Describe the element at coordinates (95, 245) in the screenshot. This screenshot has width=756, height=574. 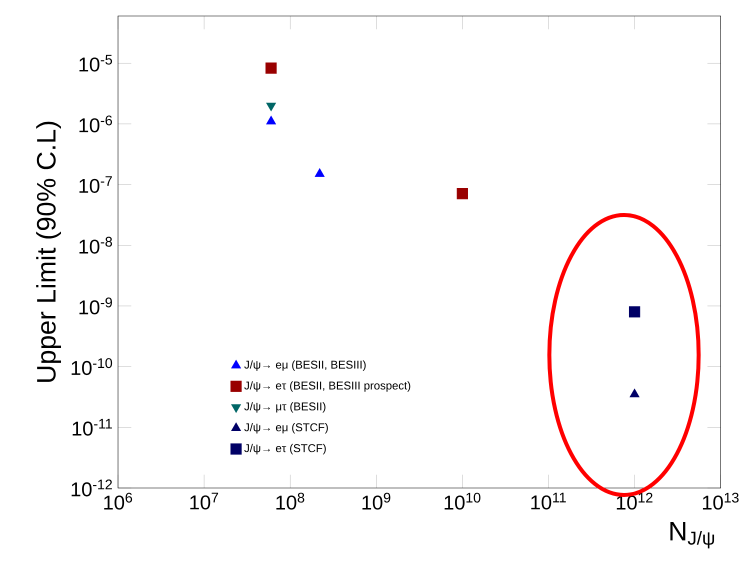
I see `y-tick-label: 10$^{-8}$` at that location.